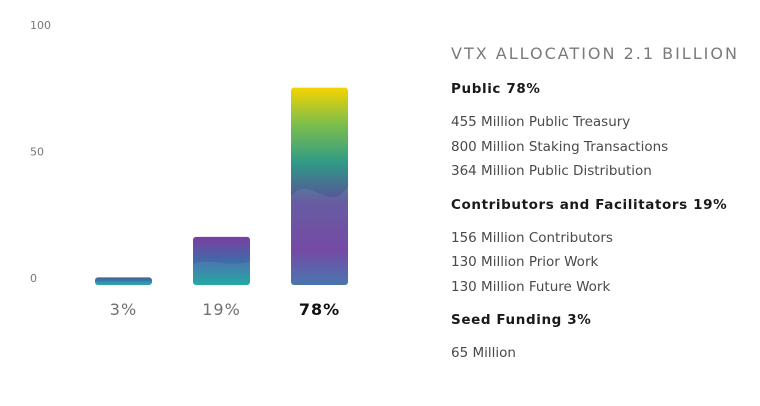 This screenshot has height=406, width=760. What do you see at coordinates (603, 339) in the screenshot?
I see `section-seed-funding: Seed Funding 3% 65 Million` at bounding box center [603, 339].